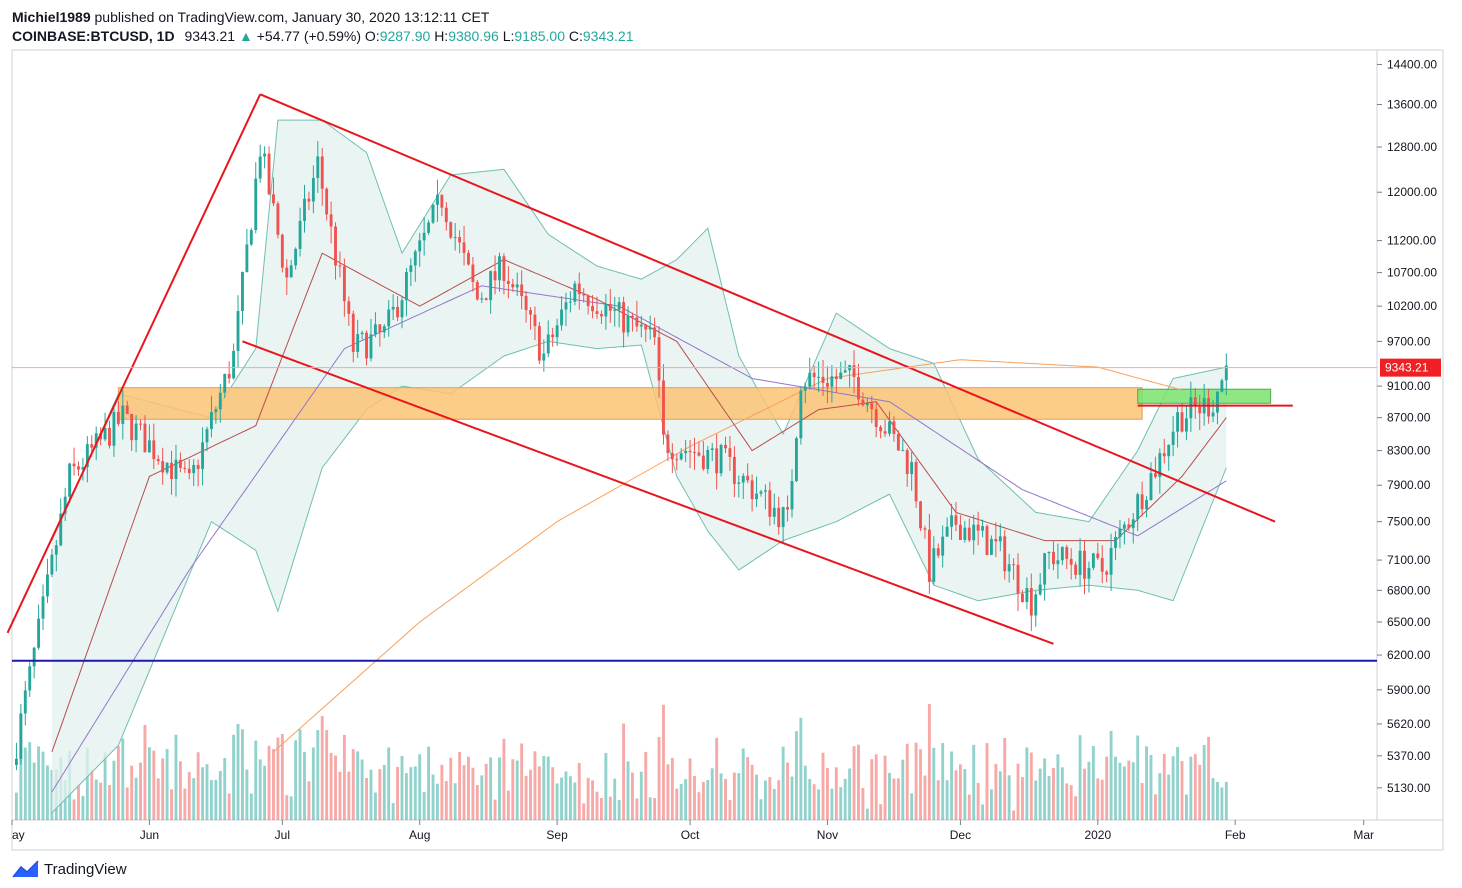 The image size is (1462, 888). I want to click on tradingview-logo-icon, so click(25, 869).